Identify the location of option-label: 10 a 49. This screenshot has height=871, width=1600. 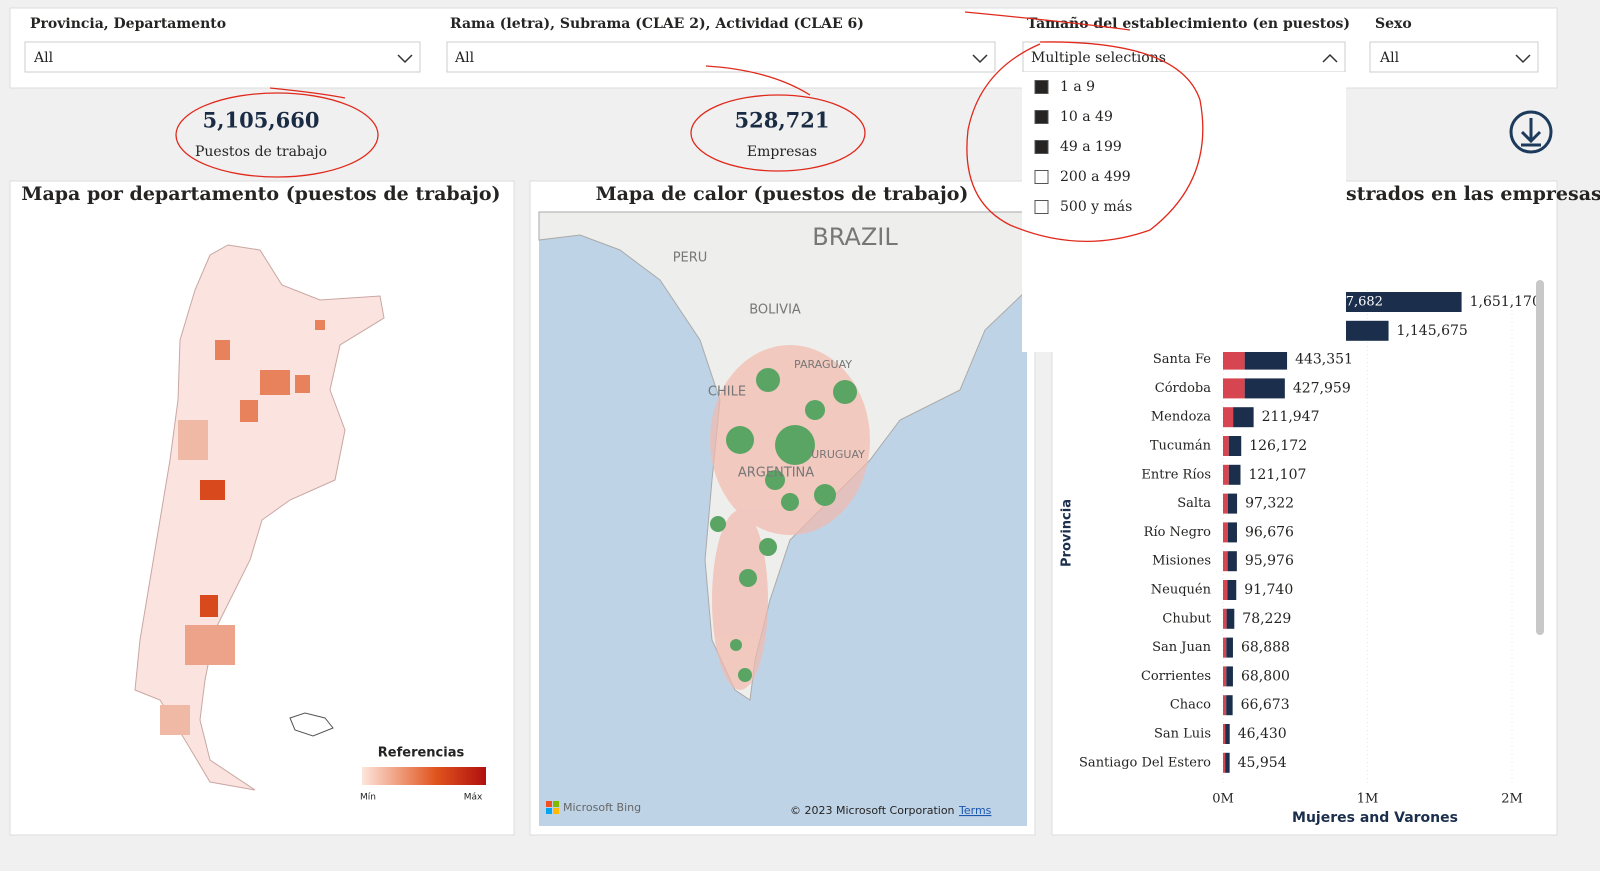
(1086, 117).